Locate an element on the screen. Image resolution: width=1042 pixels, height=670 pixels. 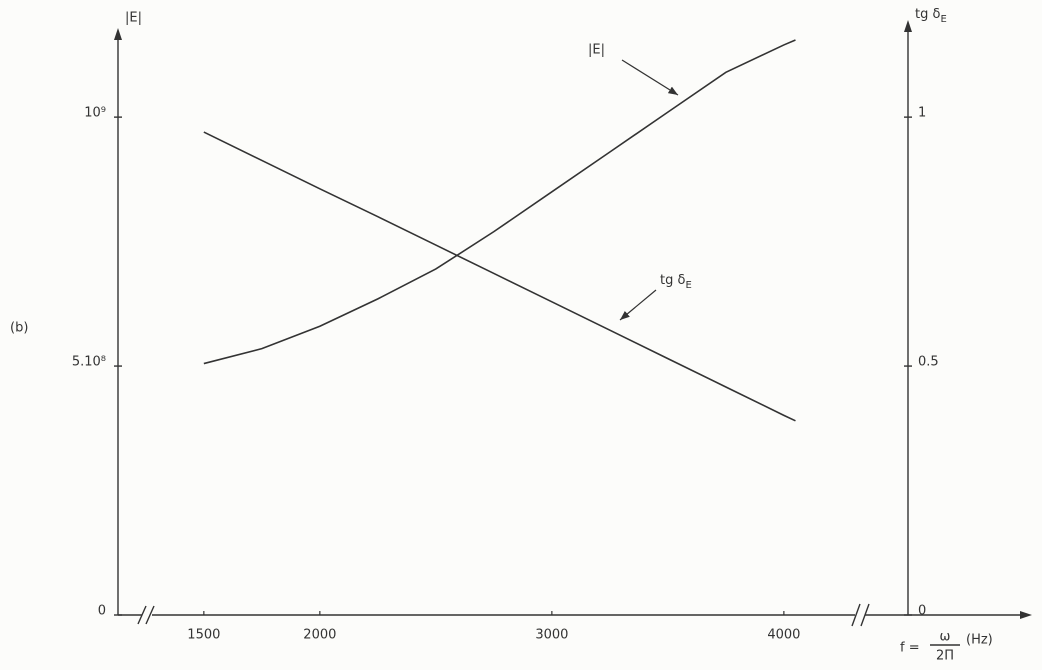
annotation-subscript: E is located at coordinates (688, 285).